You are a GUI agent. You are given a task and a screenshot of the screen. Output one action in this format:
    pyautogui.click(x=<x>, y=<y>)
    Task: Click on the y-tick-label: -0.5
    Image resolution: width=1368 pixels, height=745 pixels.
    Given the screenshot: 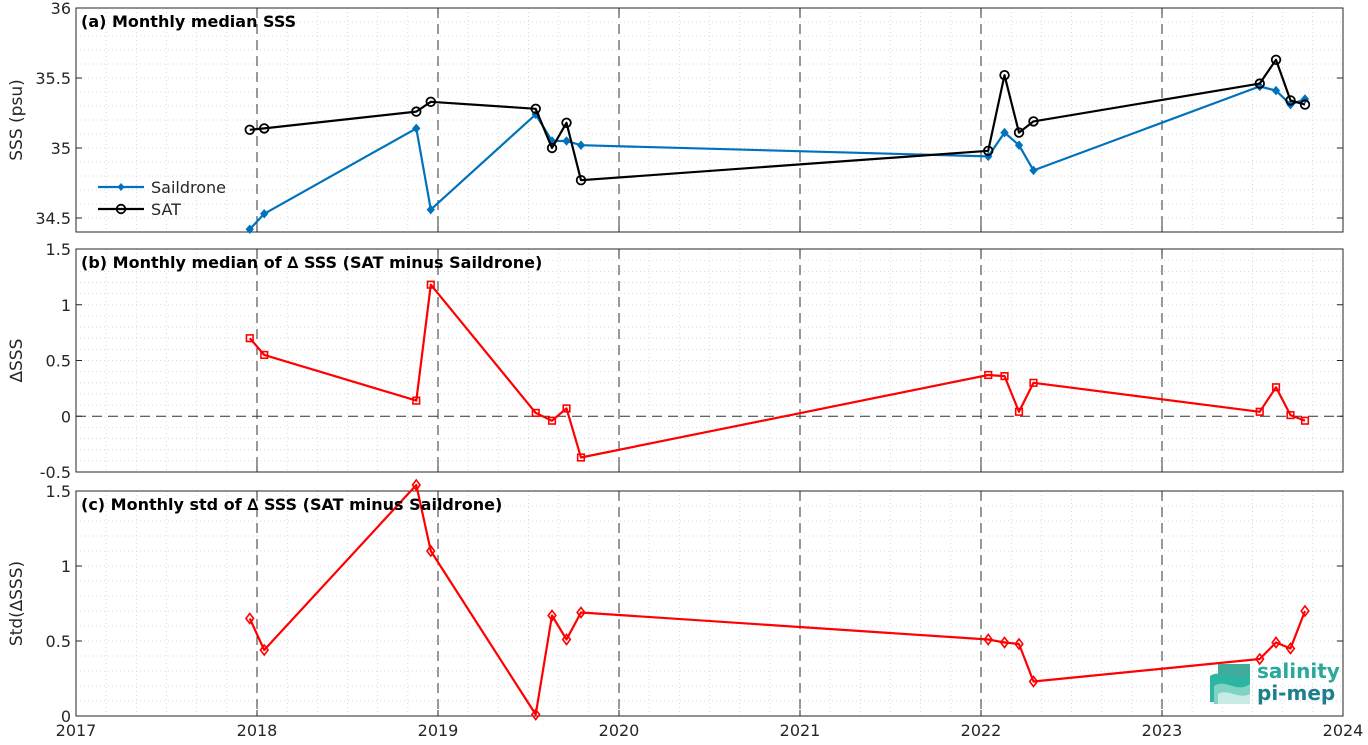 What is the action you would take?
    pyautogui.click(x=55, y=472)
    